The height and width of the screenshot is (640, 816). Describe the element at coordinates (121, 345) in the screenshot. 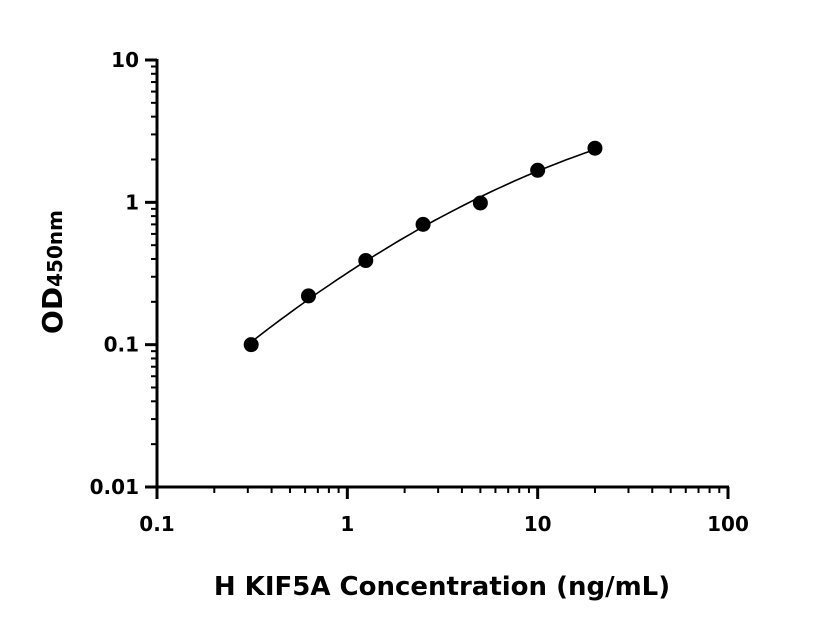

I see `y-tick-label: 0.1` at that location.